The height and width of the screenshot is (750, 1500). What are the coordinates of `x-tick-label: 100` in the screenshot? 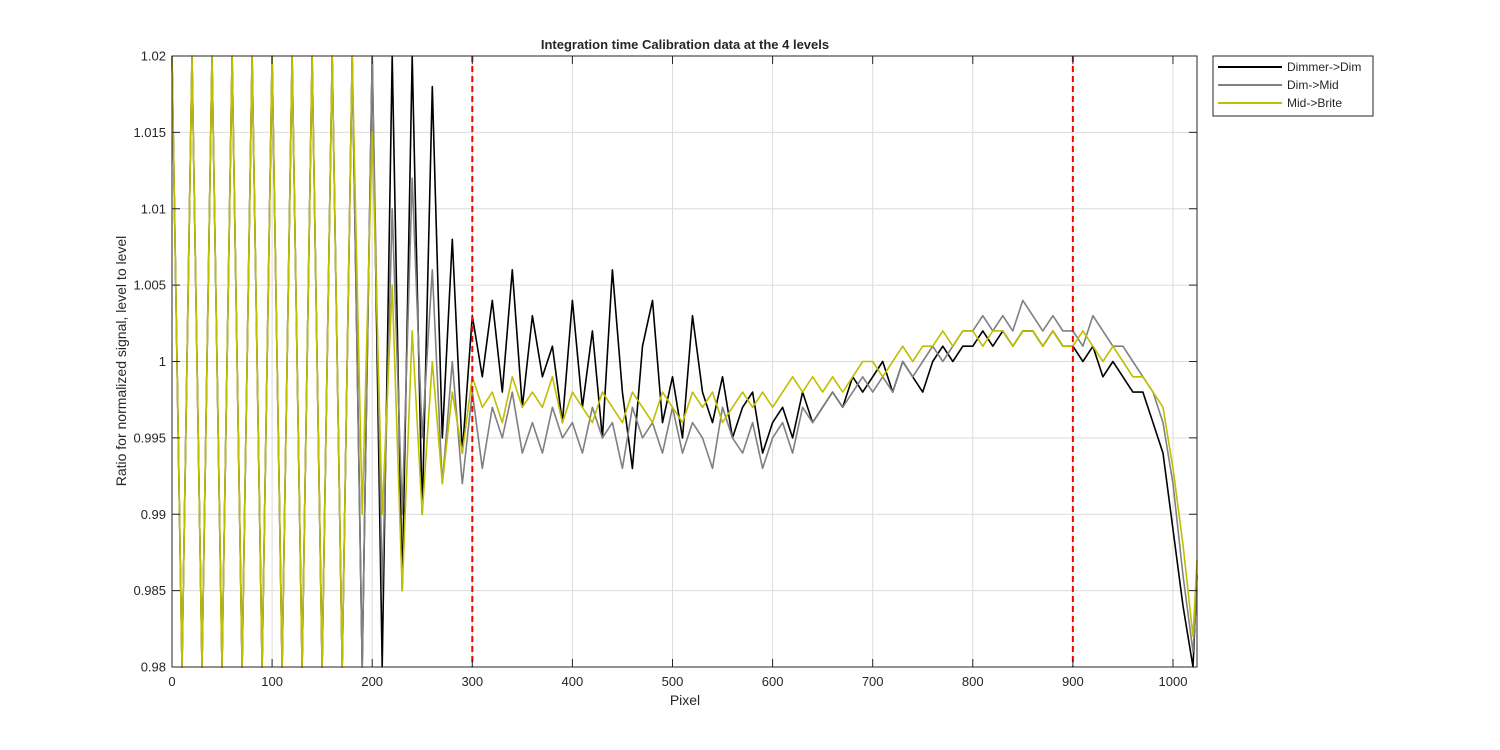 It's located at (272, 681).